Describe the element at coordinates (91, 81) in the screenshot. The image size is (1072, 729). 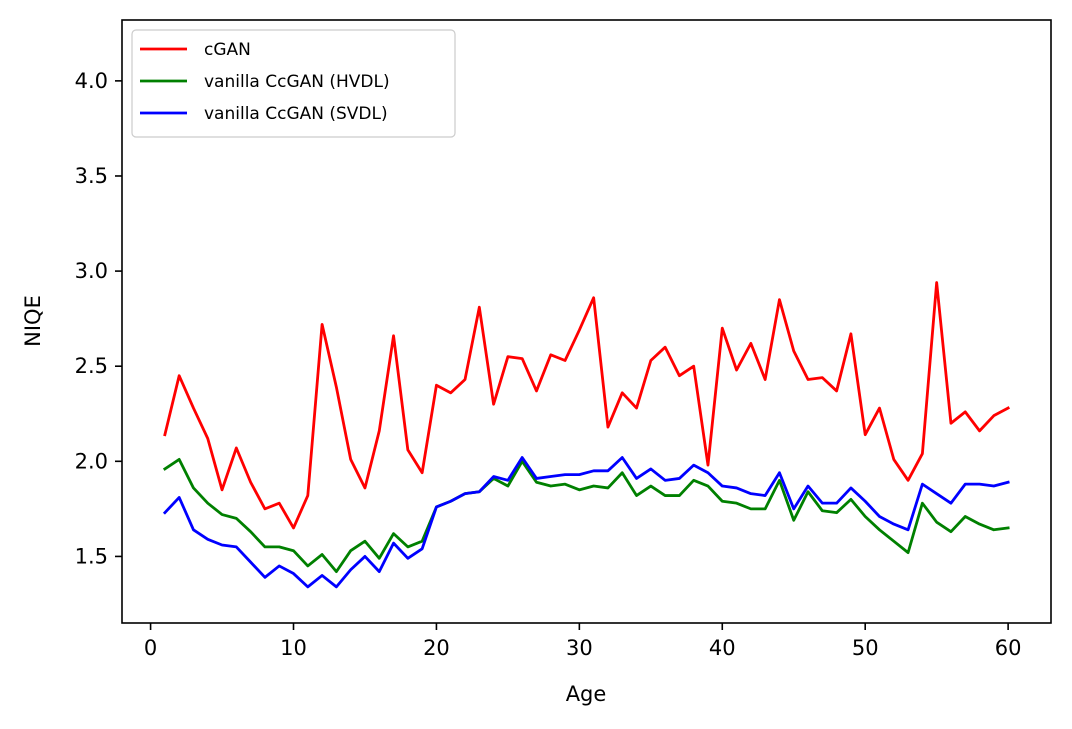
I see `y-tick-label: 4.0` at that location.